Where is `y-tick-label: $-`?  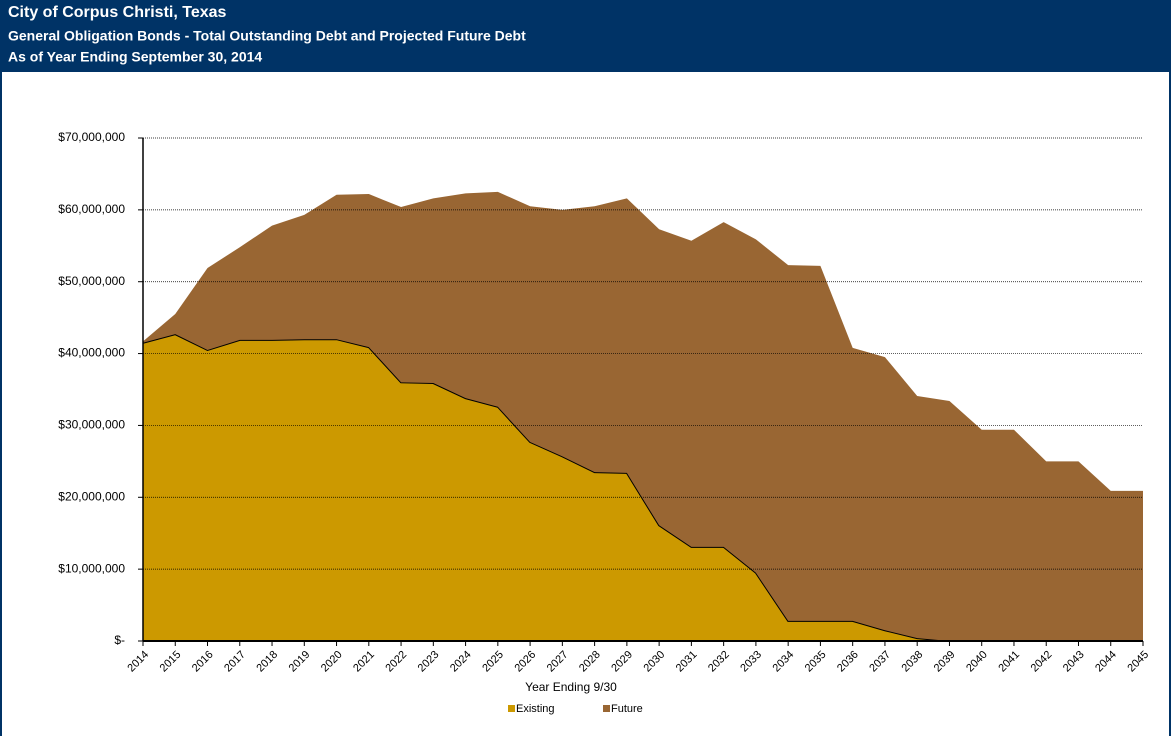 y-tick-label: $- is located at coordinates (119, 640).